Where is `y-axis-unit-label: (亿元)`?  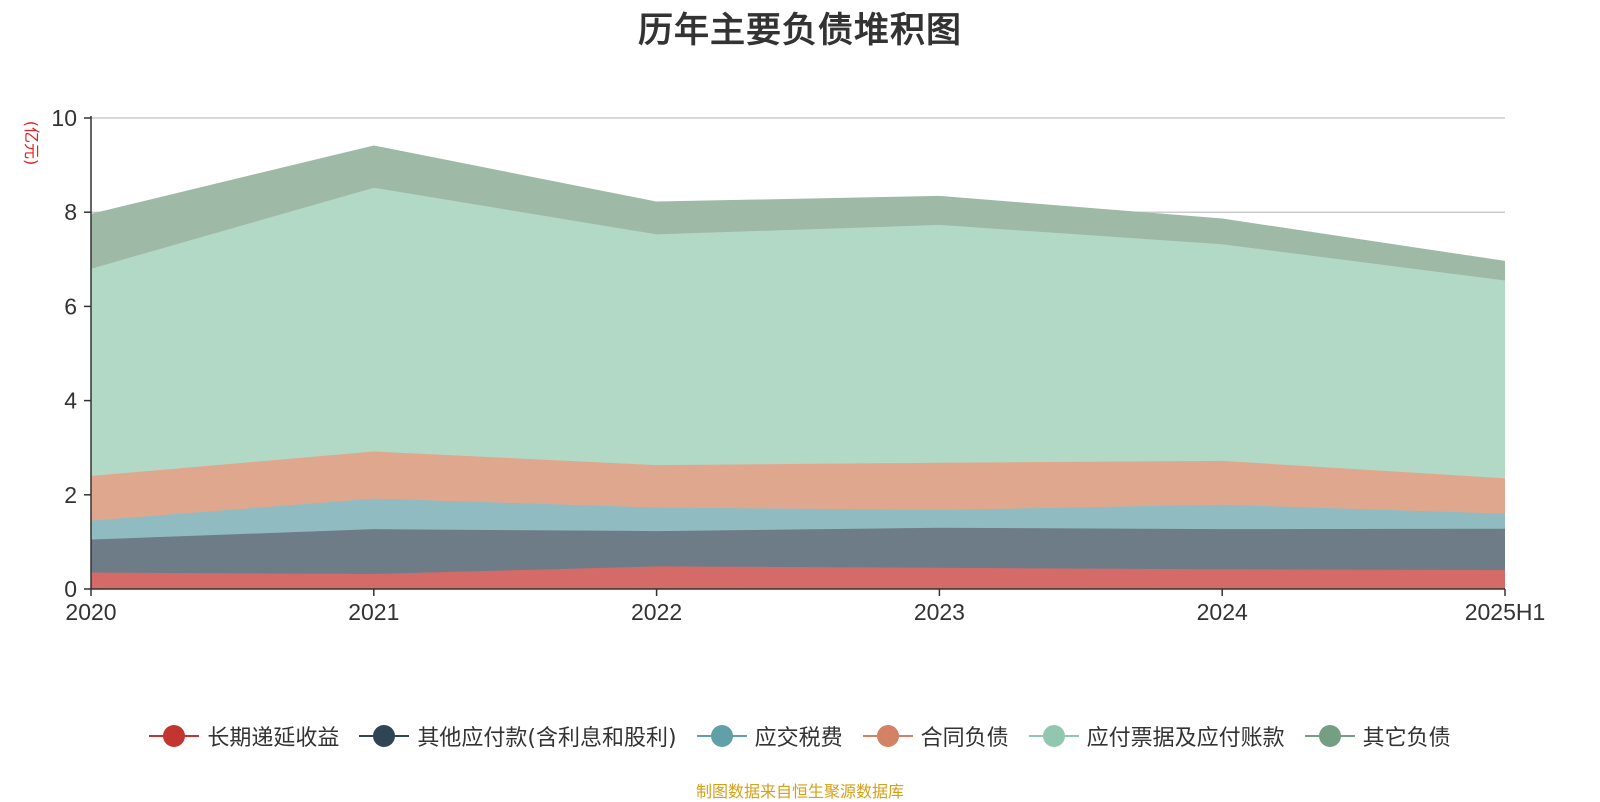 y-axis-unit-label: (亿元) is located at coordinates (31, 143).